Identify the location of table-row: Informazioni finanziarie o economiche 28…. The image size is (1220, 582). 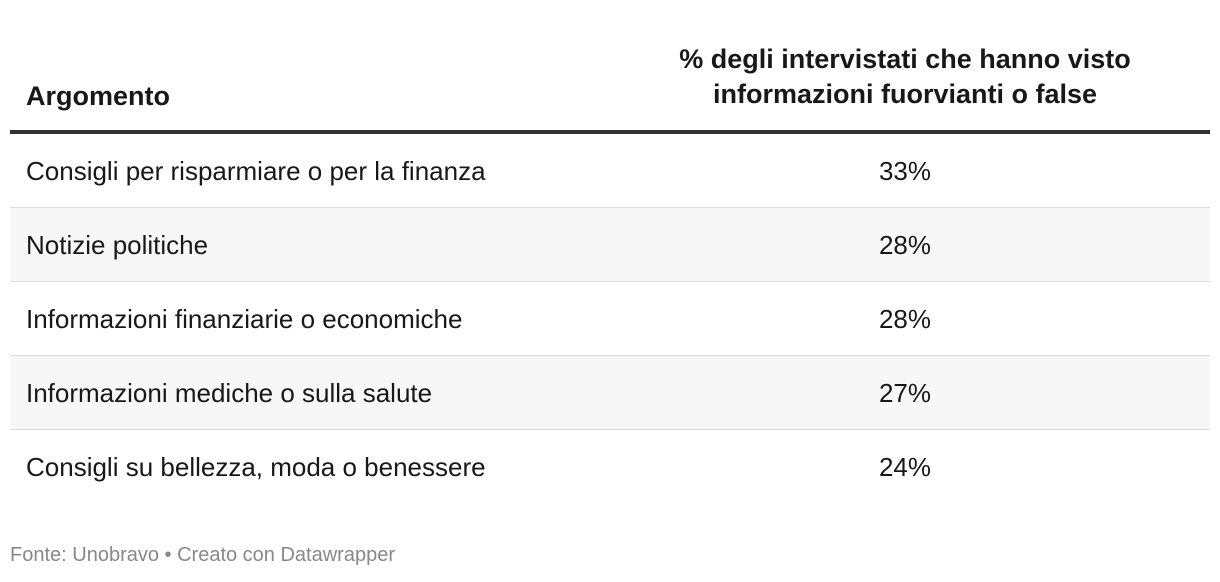
(610, 319).